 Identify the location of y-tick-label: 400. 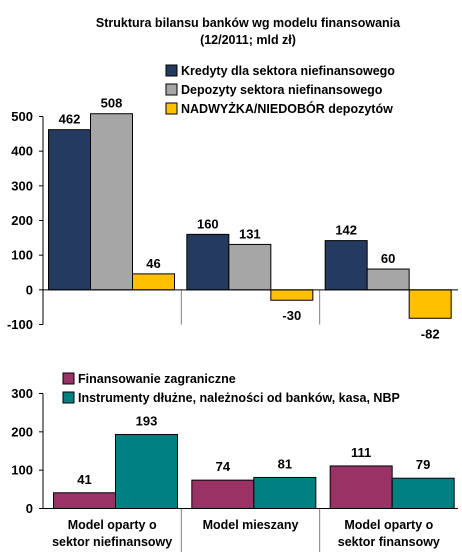
(22, 151).